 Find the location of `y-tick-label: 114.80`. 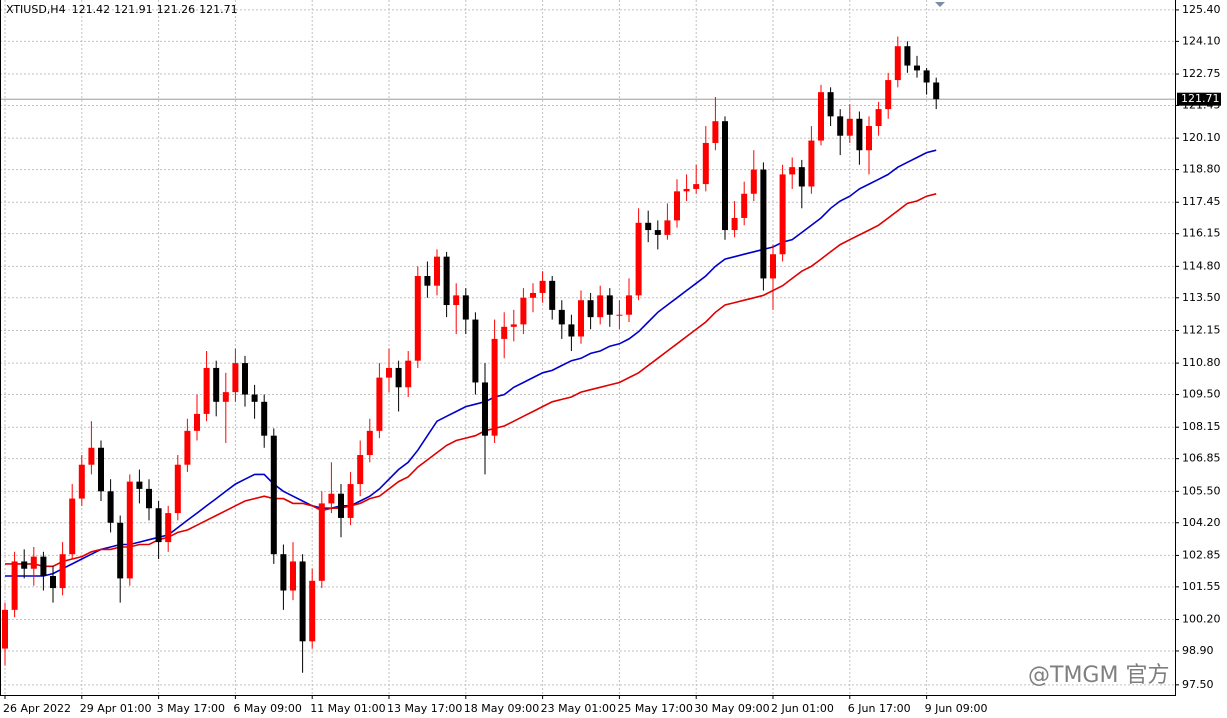

y-tick-label: 114.80 is located at coordinates (1201, 265).